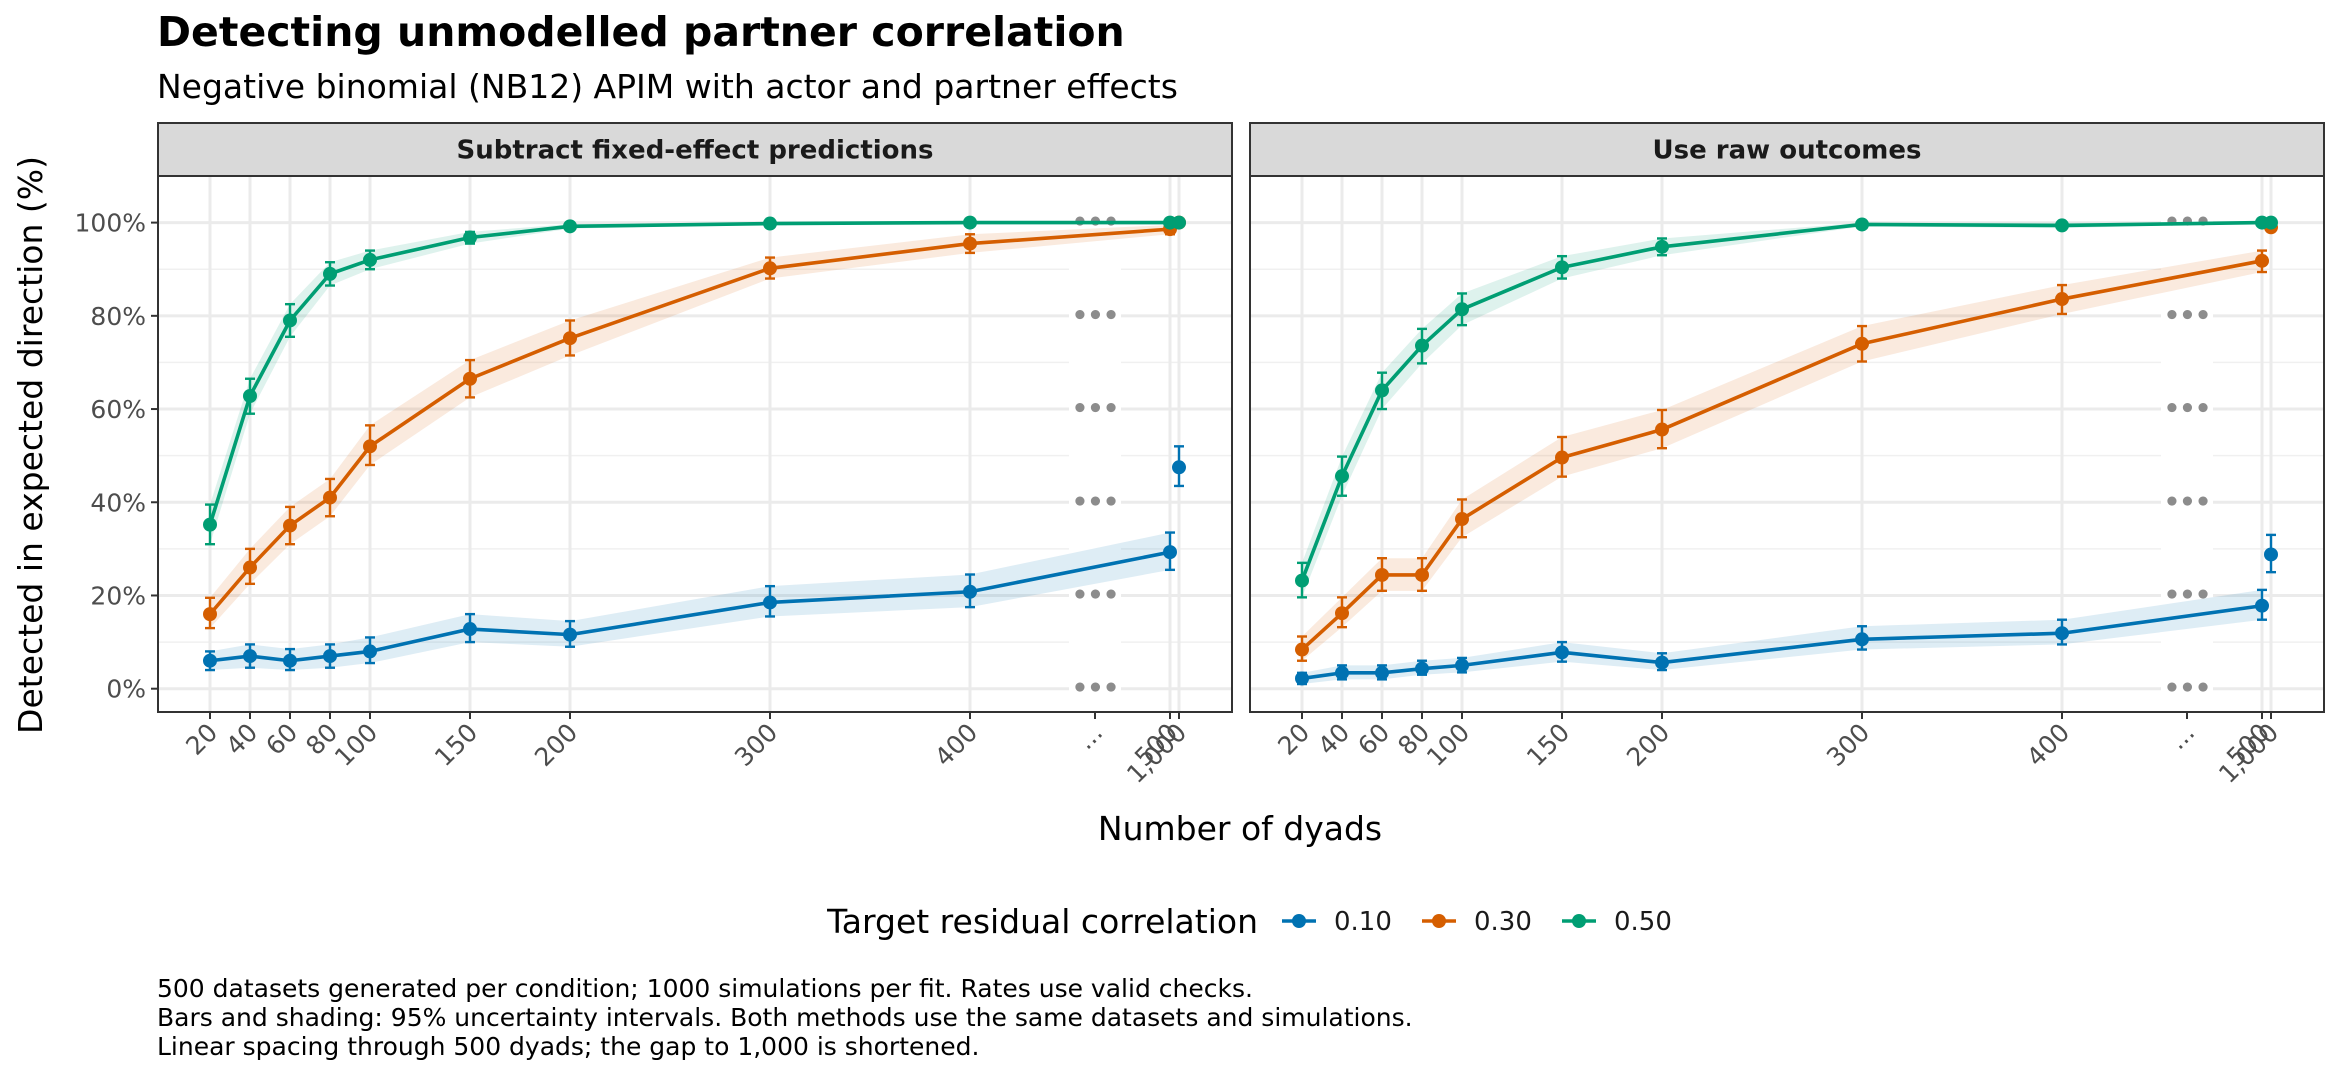 The height and width of the screenshot is (1080, 2340). What do you see at coordinates (290, 660) in the screenshot?
I see `point-0.10-60` at bounding box center [290, 660].